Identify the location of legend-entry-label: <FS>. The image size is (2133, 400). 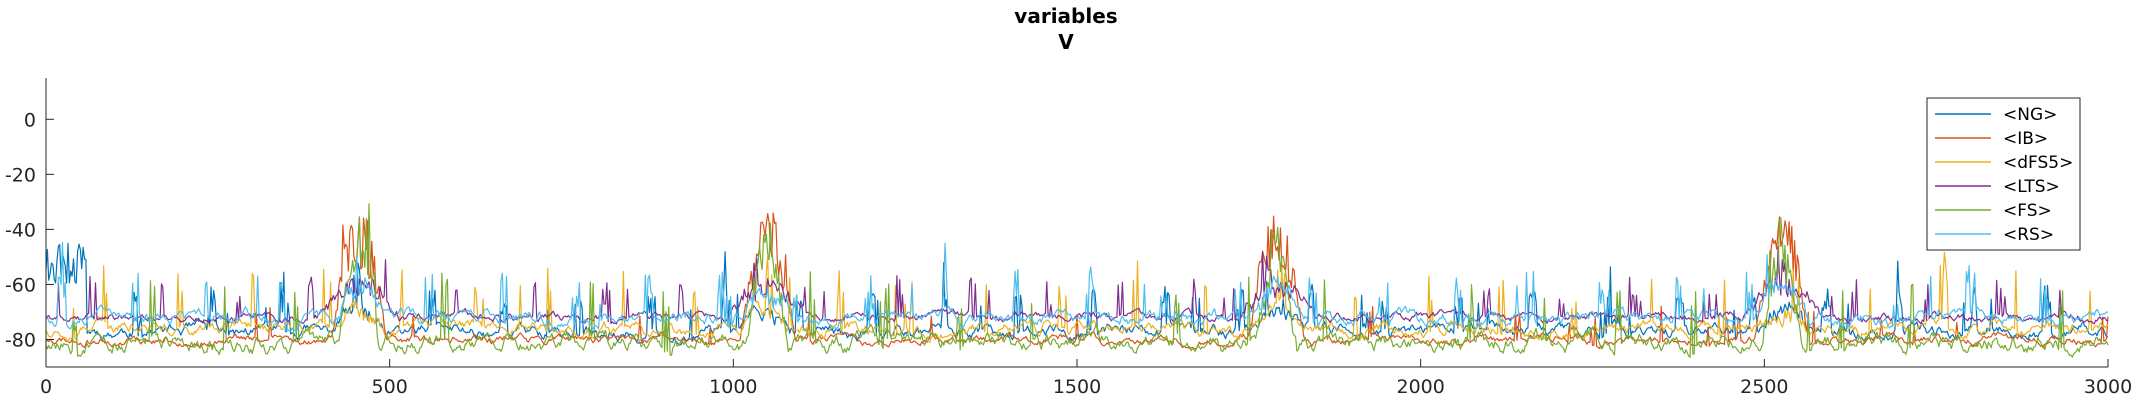
(2027, 211).